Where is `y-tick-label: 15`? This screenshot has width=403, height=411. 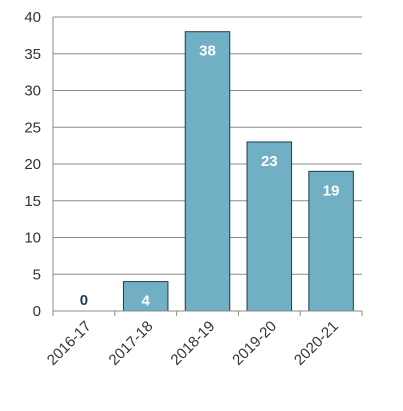
y-tick-label: 15 is located at coordinates (32, 201).